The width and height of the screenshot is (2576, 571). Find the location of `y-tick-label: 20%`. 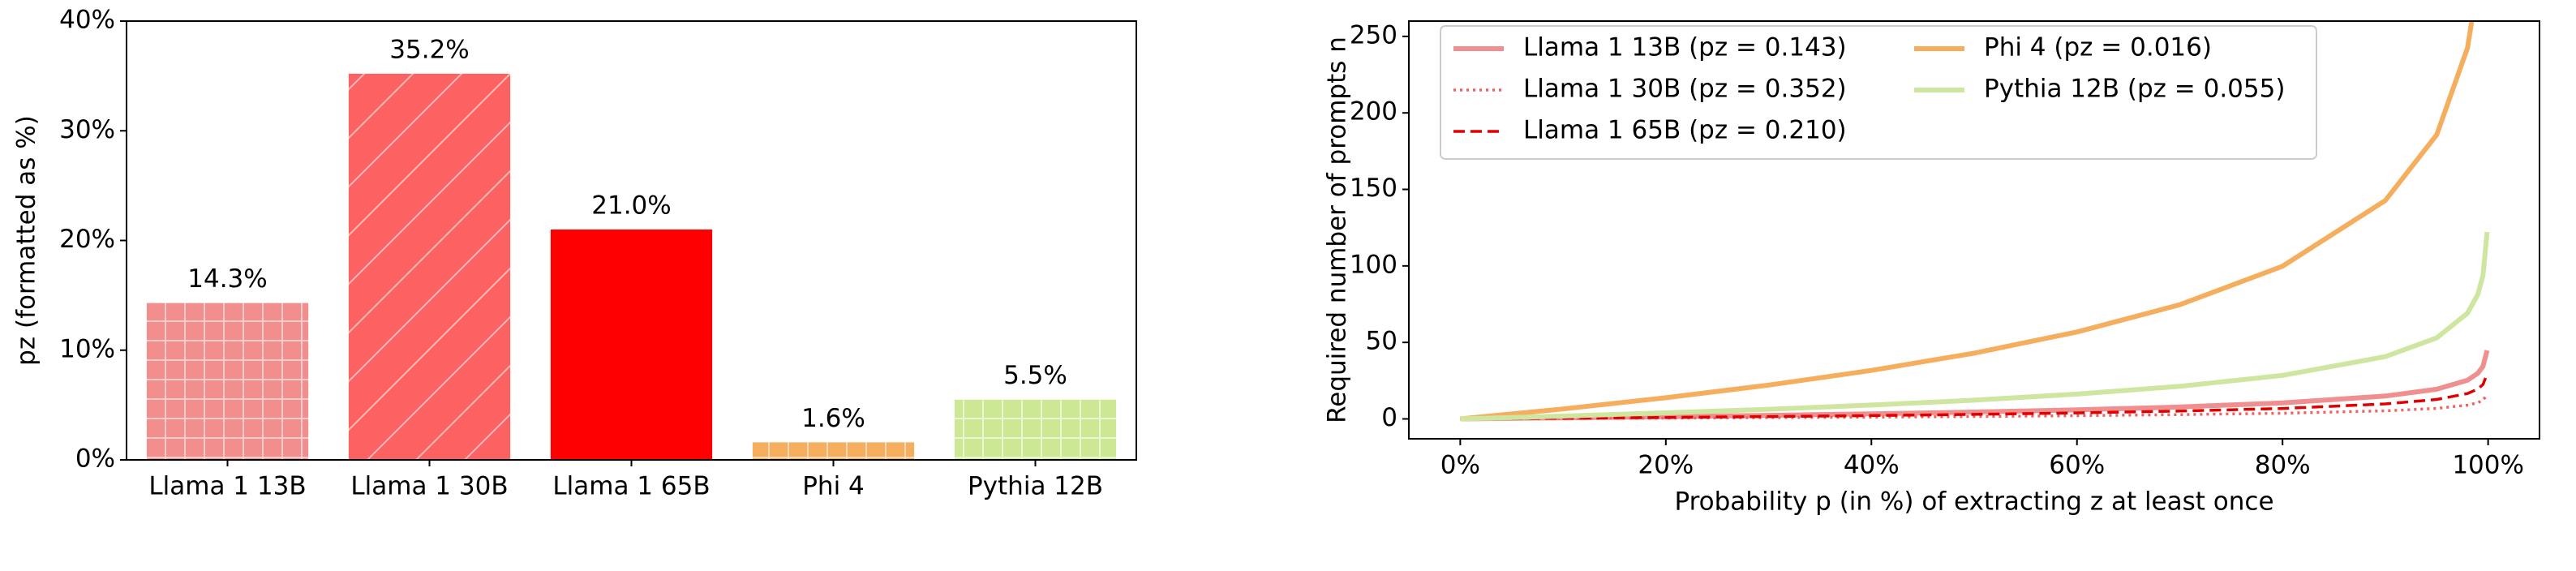

y-tick-label: 20% is located at coordinates (87, 239).